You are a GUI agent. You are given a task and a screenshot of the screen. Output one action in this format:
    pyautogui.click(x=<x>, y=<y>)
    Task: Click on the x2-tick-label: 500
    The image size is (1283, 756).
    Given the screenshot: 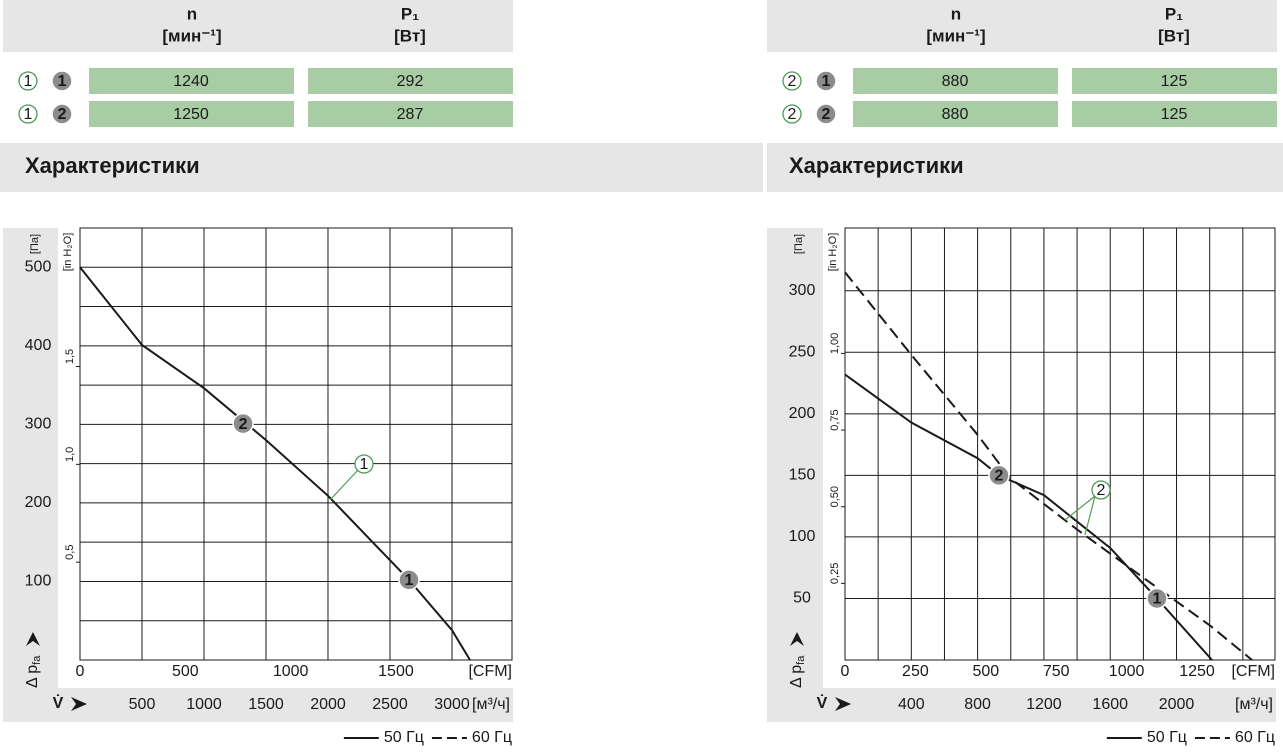 What is the action you would take?
    pyautogui.click(x=185, y=671)
    